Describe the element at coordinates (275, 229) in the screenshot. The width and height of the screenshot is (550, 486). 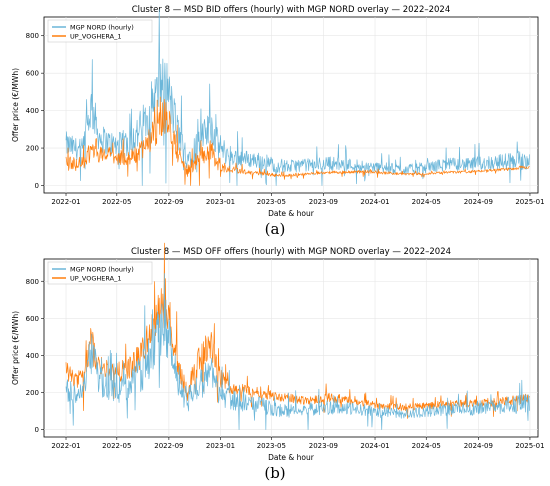
I see `panel-label: (a)` at that location.